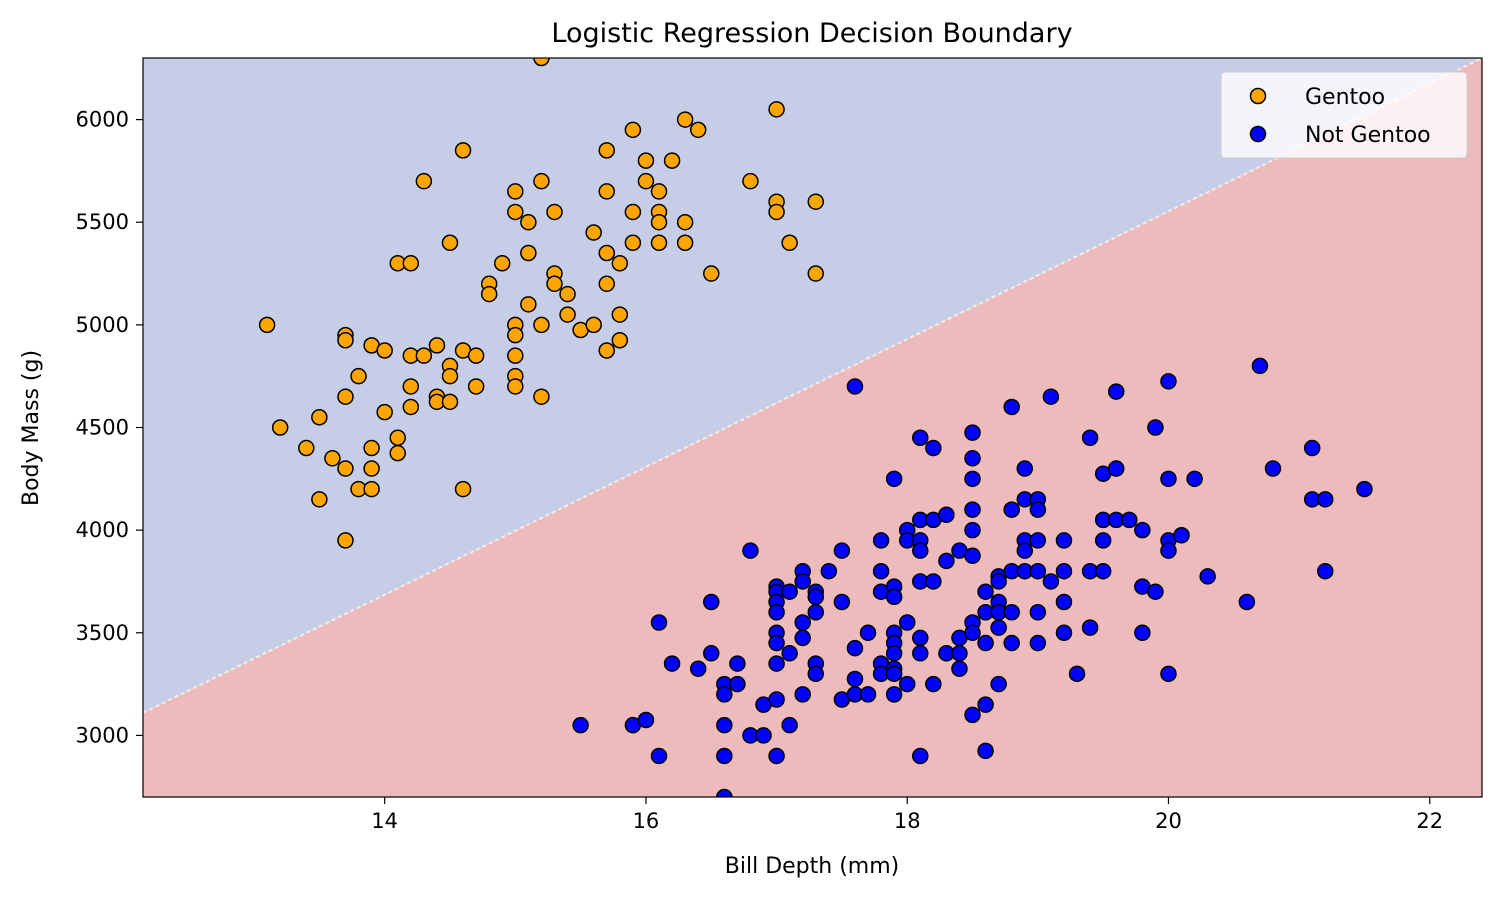  Describe the element at coordinates (102, 633) in the screenshot. I see `y-tick-label: 3500` at that location.